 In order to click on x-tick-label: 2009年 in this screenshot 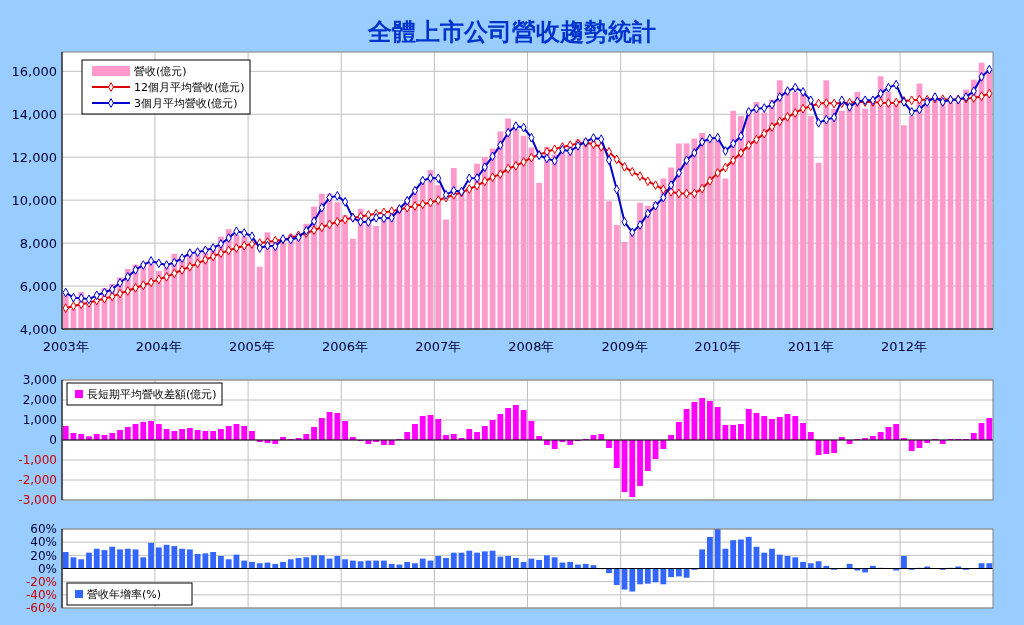, I will do `click(624, 346)`.